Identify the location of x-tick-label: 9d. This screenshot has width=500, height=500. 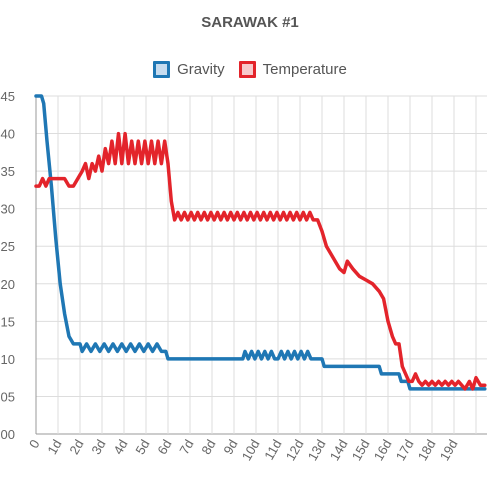
(230, 447).